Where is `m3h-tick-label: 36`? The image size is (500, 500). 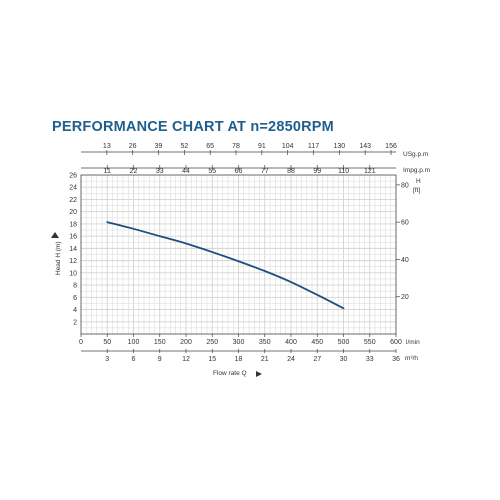
m3h-tick-label: 36 is located at coordinates (396, 359).